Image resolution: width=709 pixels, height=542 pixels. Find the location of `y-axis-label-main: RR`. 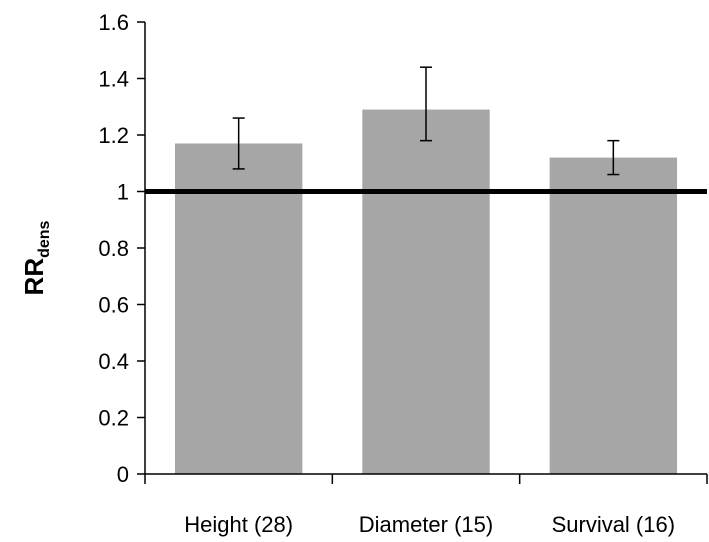

y-axis-label-main: RR is located at coordinates (34, 277).